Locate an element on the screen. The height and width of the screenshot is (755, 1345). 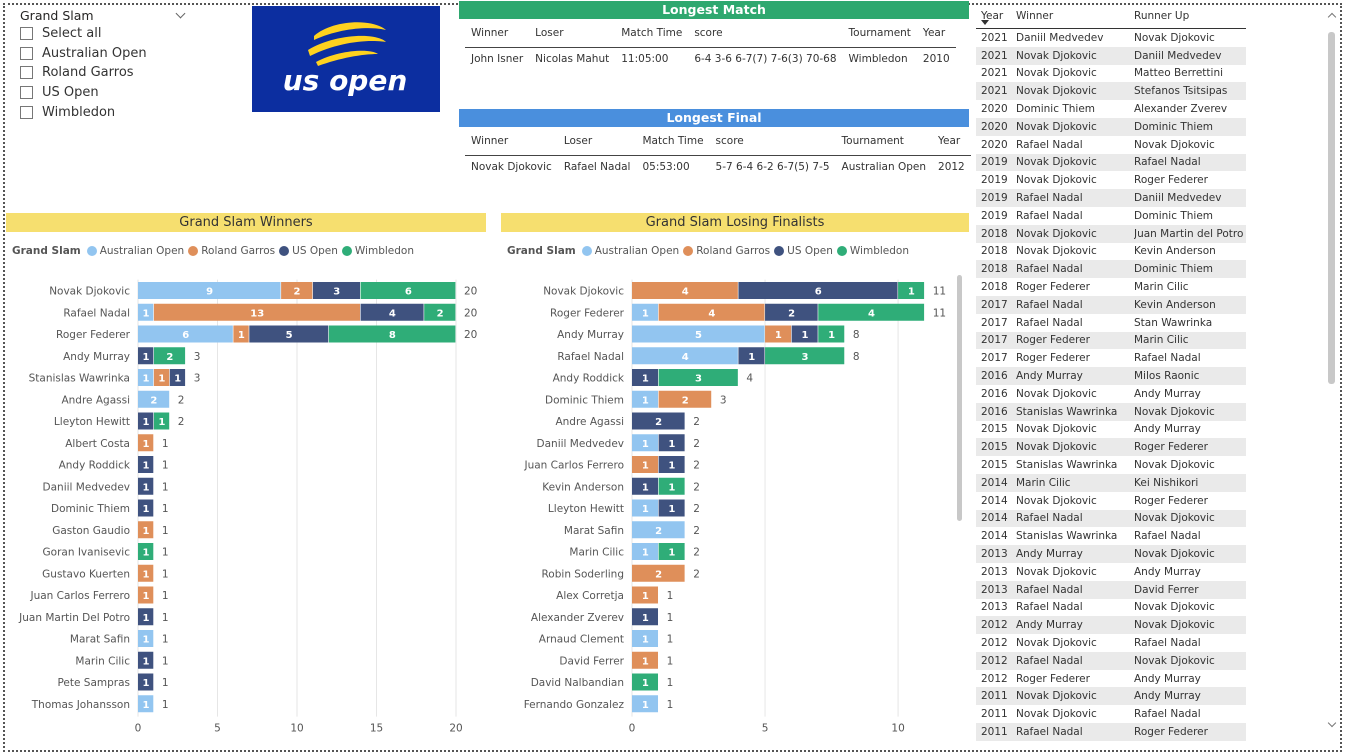
col-header-year: Year is located at coordinates (936, 33).